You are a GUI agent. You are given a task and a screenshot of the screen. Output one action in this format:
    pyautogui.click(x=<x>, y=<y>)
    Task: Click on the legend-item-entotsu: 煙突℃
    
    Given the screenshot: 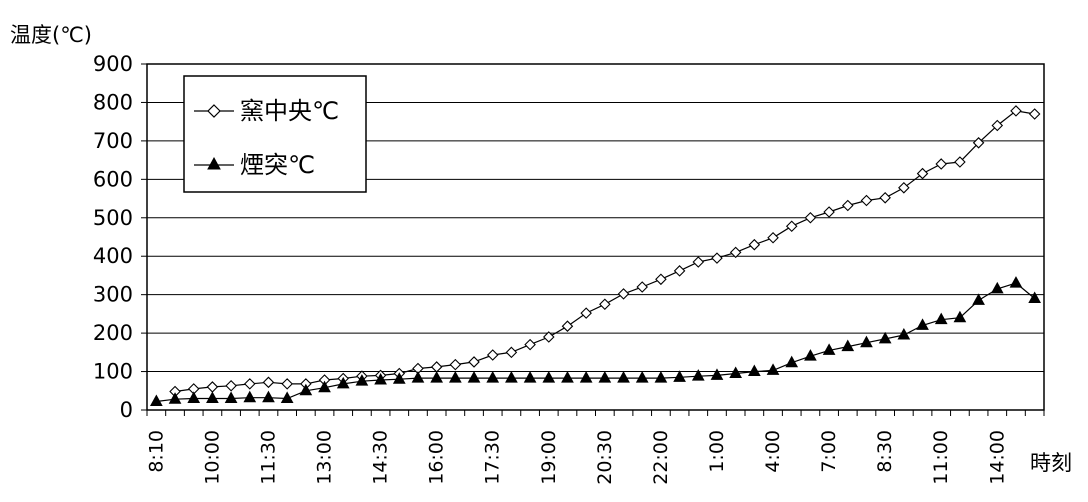 What is the action you would take?
    pyautogui.click(x=254, y=165)
    